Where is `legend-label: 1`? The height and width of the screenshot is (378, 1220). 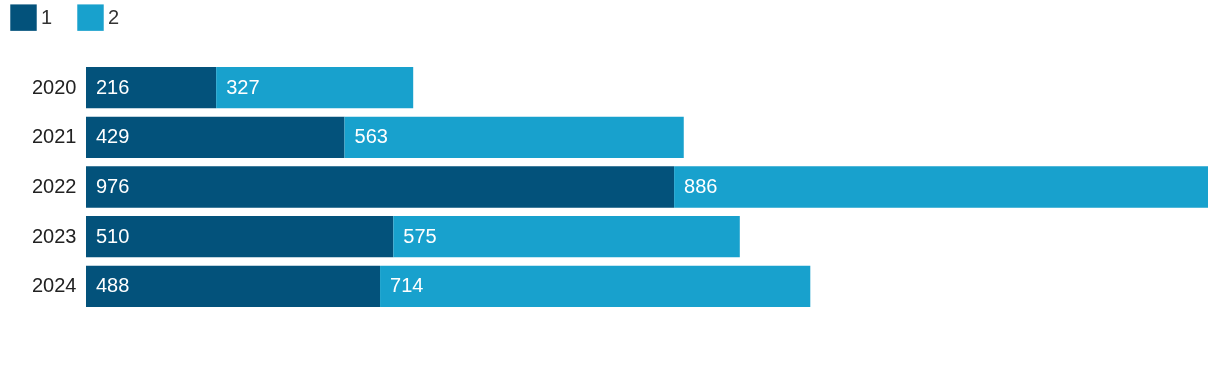 legend-label: 1 is located at coordinates (47, 16).